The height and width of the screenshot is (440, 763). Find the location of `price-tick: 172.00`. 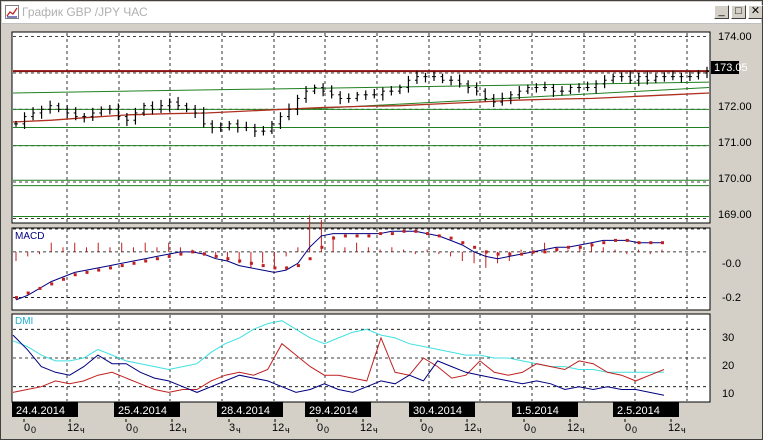

price-tick: 172.00 is located at coordinates (735, 107).